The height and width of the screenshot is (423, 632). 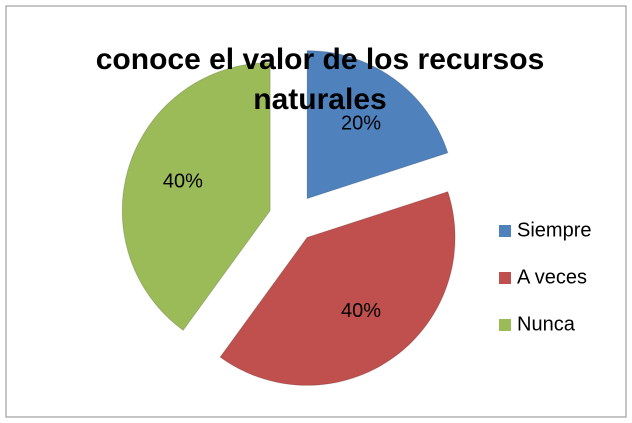 What do you see at coordinates (546, 324) in the screenshot?
I see `legend-label: Nunca` at bounding box center [546, 324].